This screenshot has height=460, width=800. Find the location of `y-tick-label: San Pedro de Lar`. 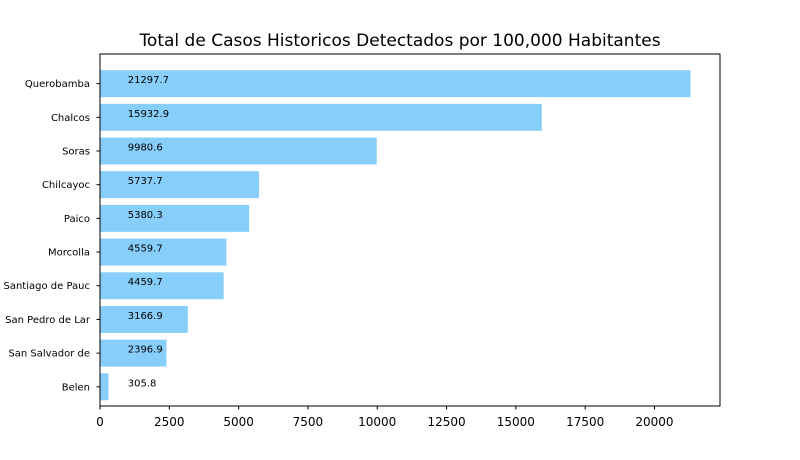

y-tick-label: San Pedro de Lar is located at coordinates (48, 320).